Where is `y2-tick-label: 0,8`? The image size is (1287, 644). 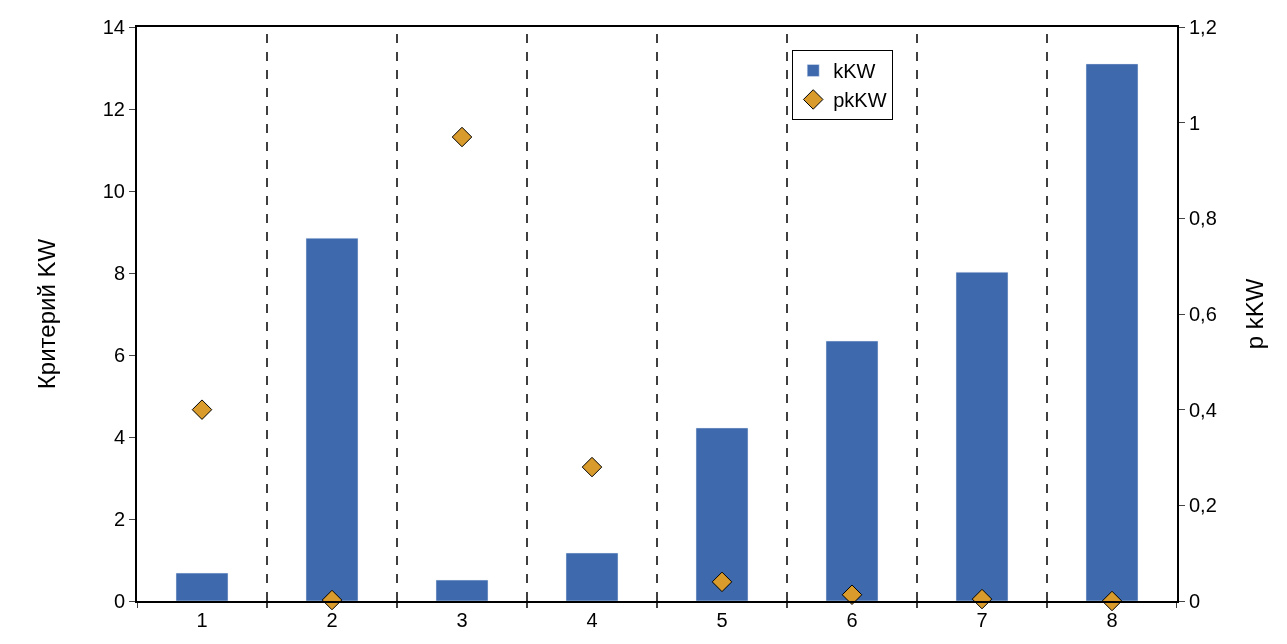 y2-tick-label: 0,8 is located at coordinates (1203, 218).